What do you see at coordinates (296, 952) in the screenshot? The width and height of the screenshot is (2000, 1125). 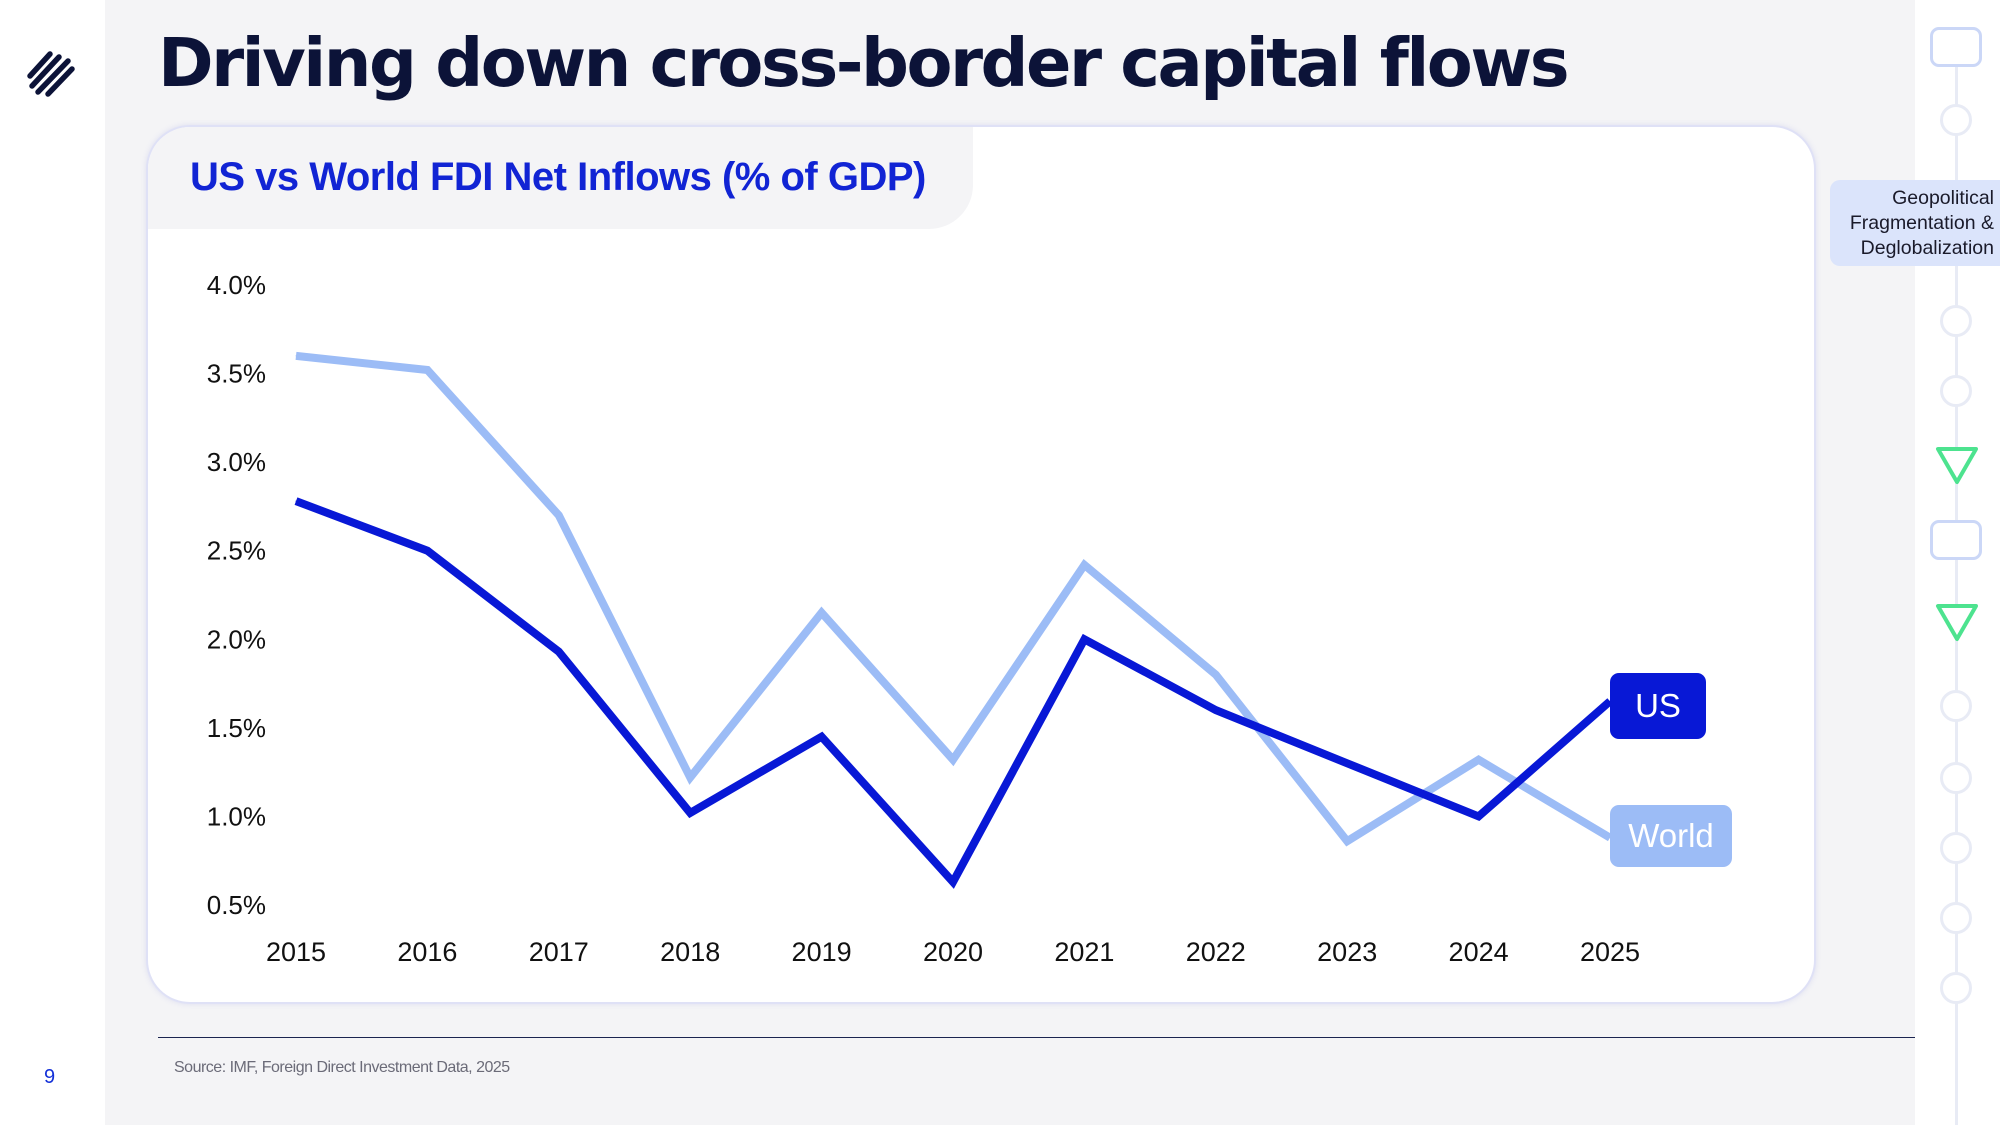 I see `x-tick-label: 2015` at bounding box center [296, 952].